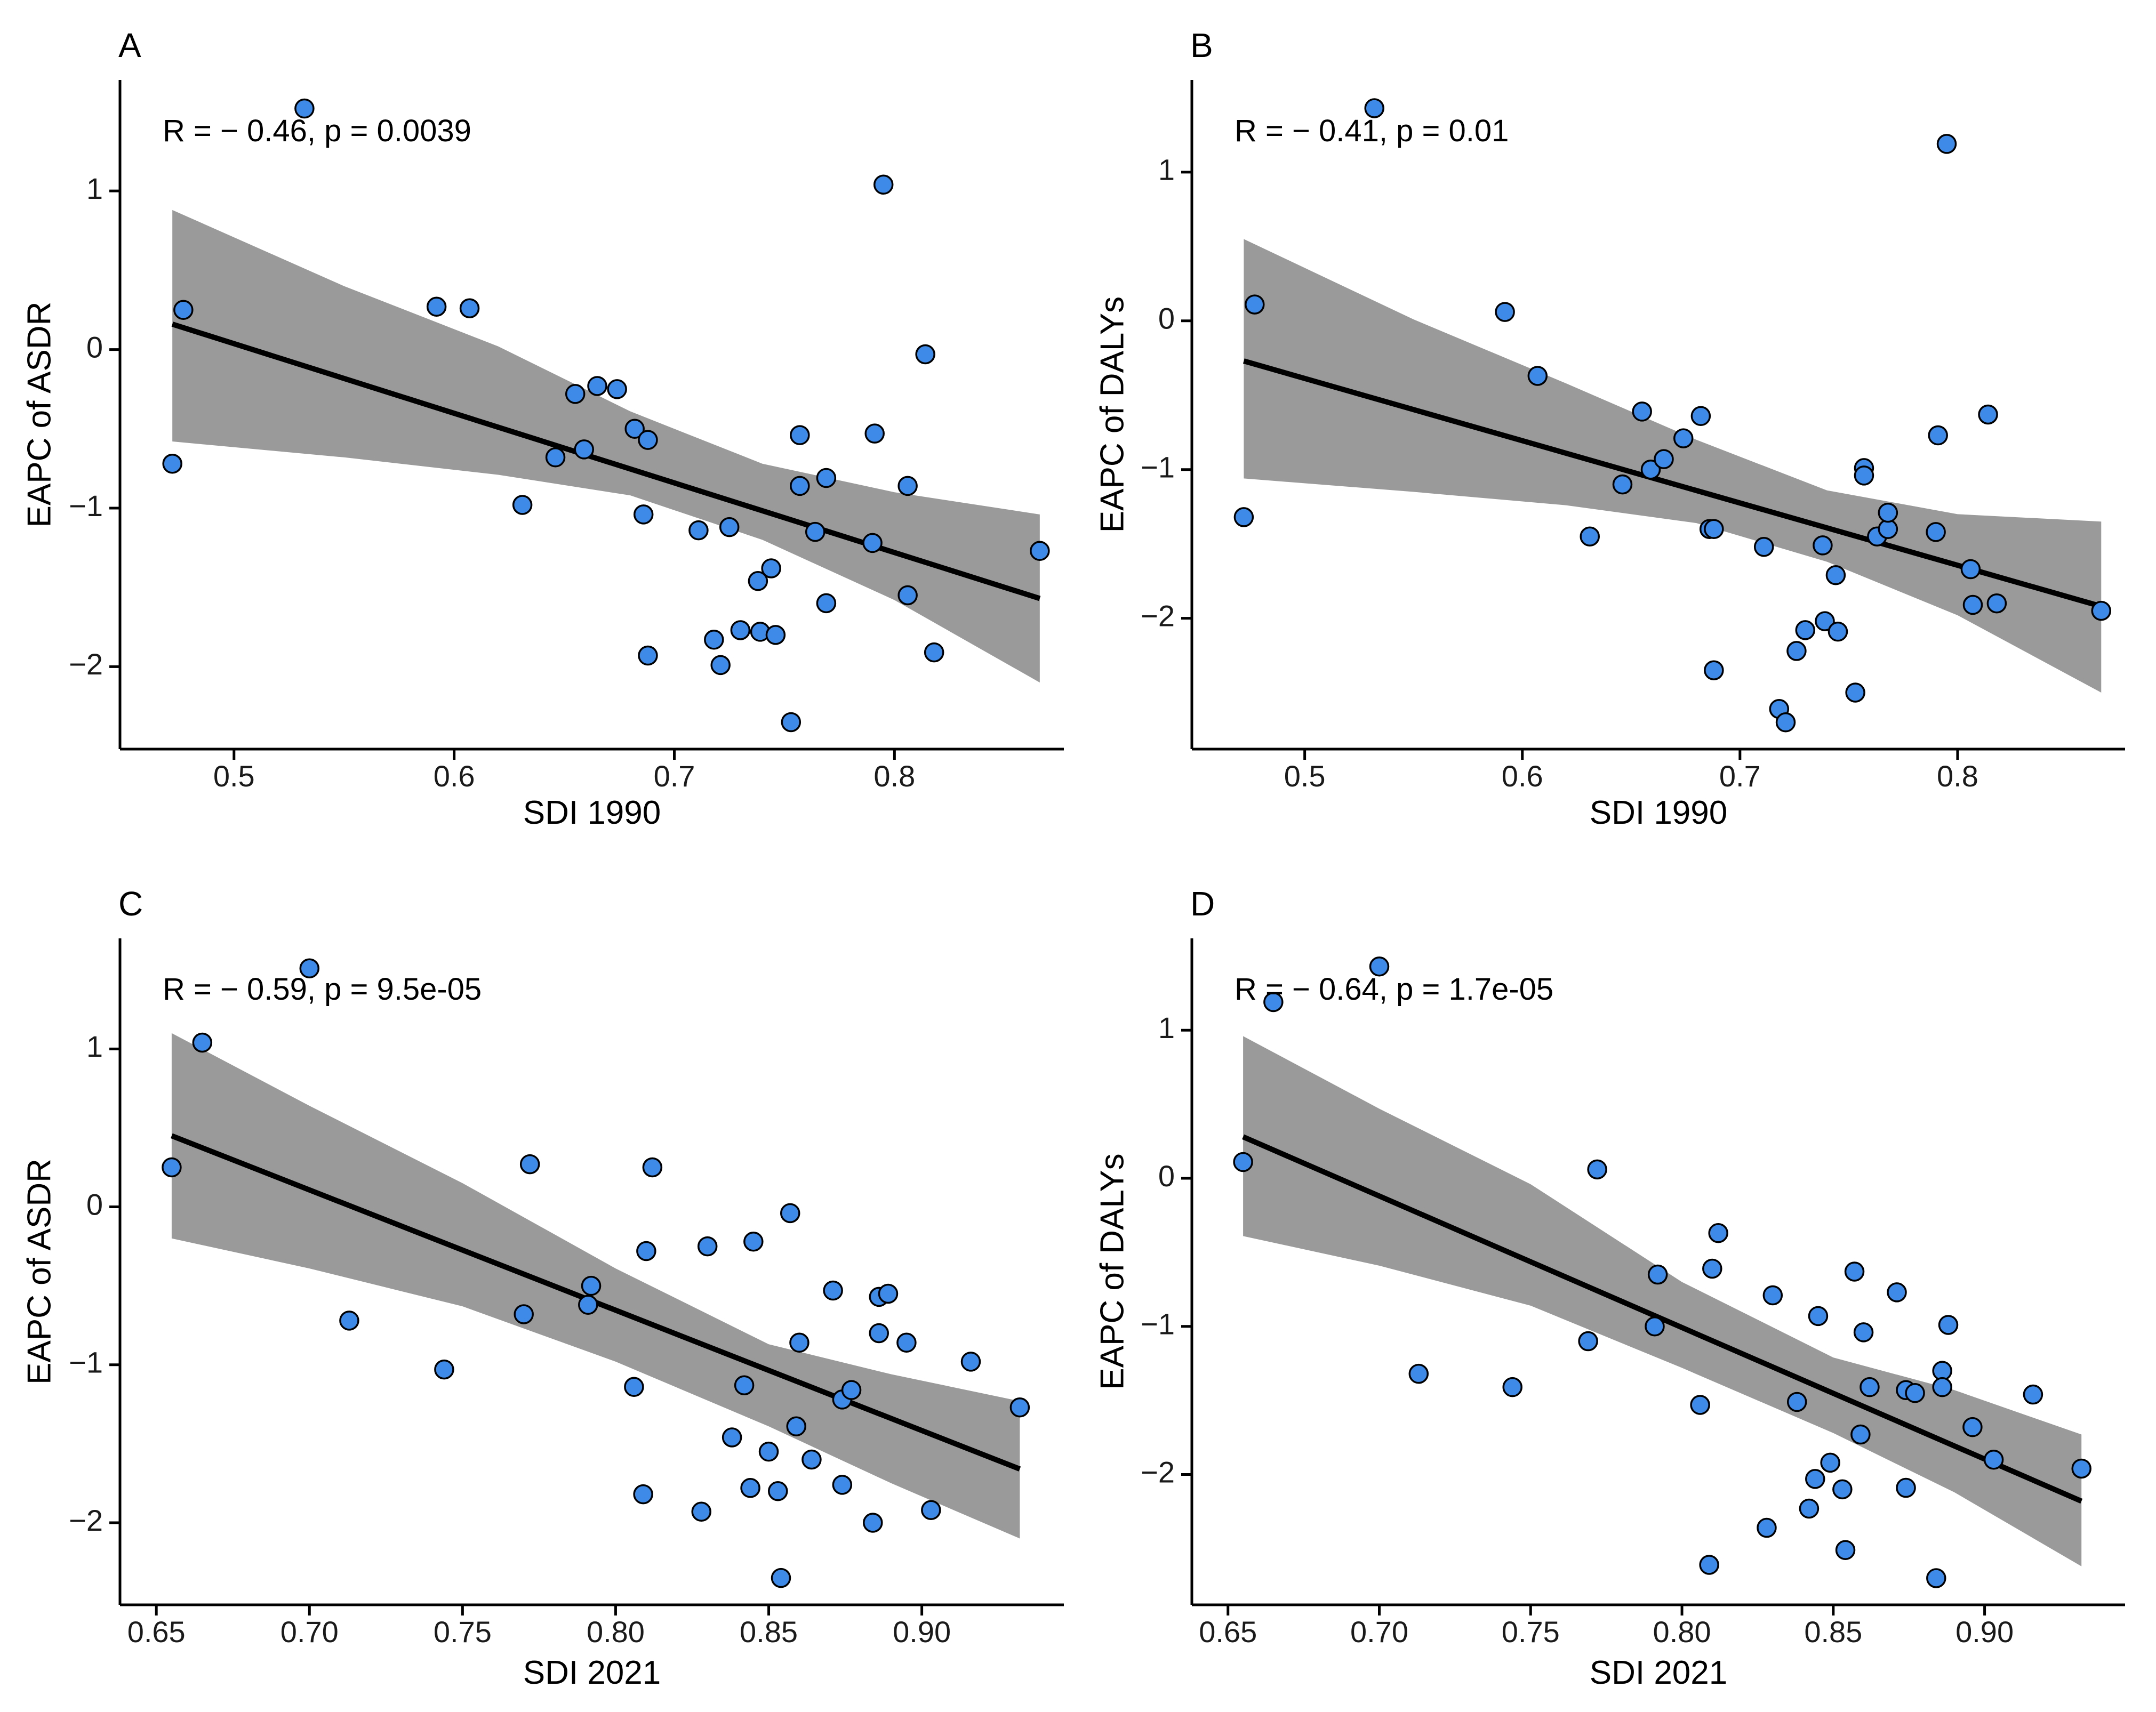 The width and height of the screenshot is (2156, 1712). I want to click on panel-a-x-axis-title: SDI 1990, so click(592, 812).